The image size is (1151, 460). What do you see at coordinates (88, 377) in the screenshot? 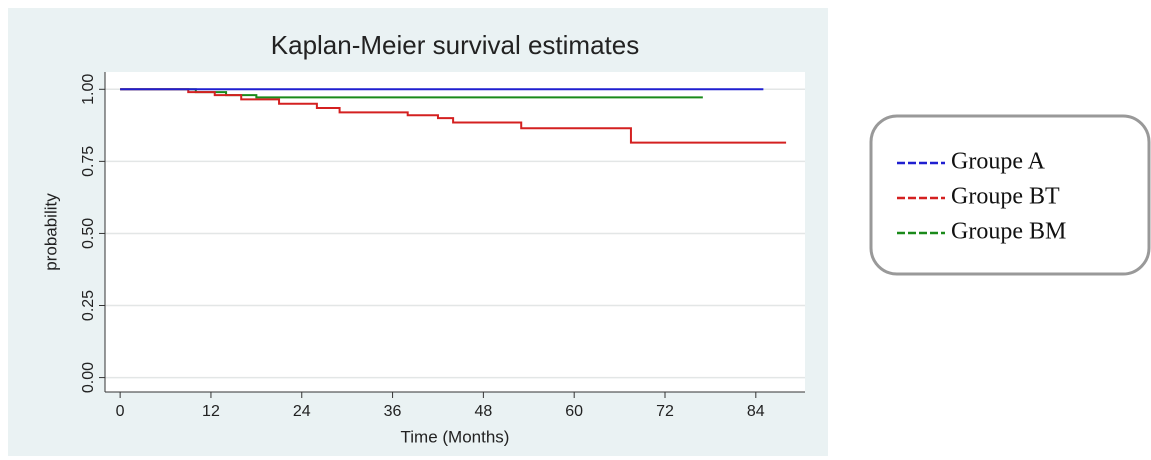
I see `y-tick-label: 0.00` at bounding box center [88, 377].